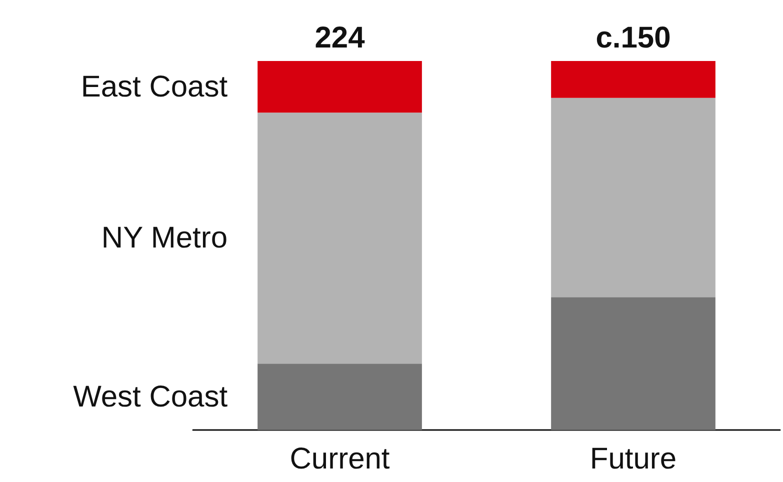 Image resolution: width=783 pixels, height=482 pixels. What do you see at coordinates (340, 38) in the screenshot?
I see `text: 224` at bounding box center [340, 38].